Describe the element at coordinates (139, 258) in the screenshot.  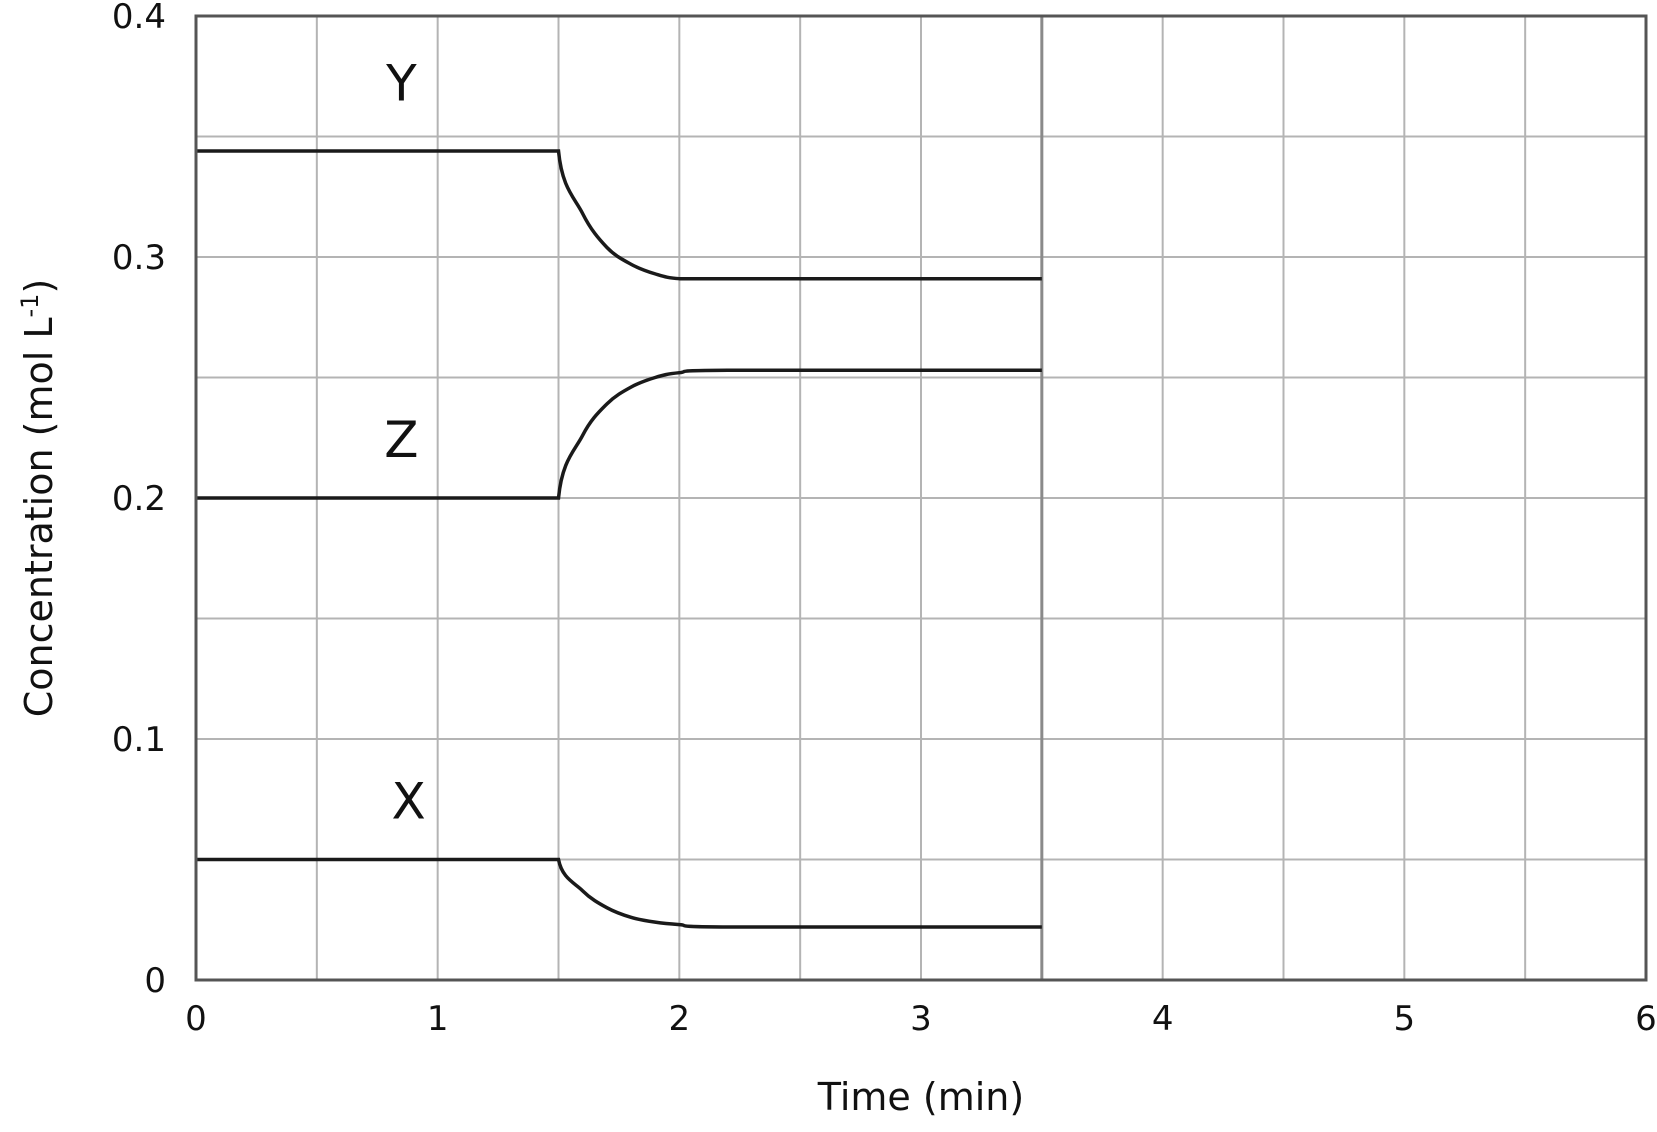
I see `y-tick-label: 0.3` at that location.